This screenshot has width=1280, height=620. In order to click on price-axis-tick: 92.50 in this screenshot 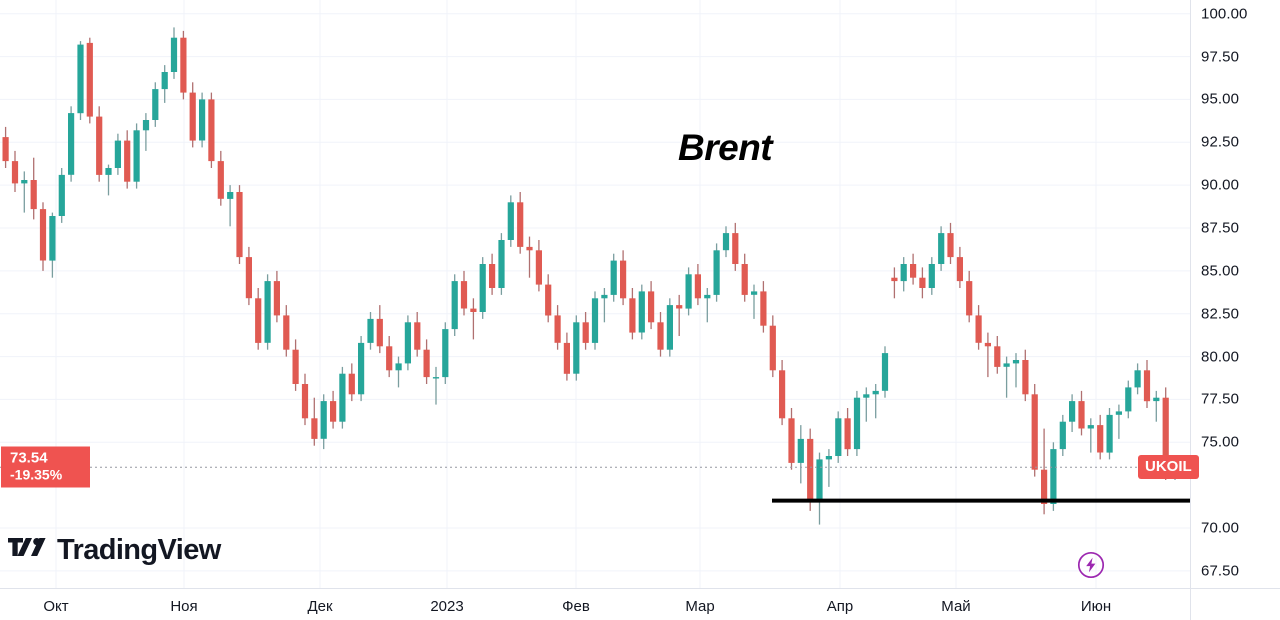, I will do `click(1220, 142)`.